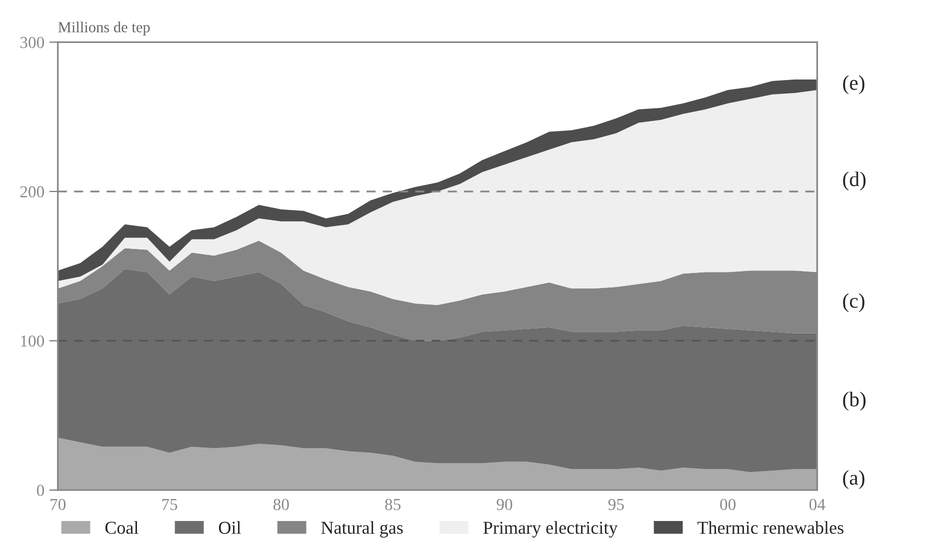  What do you see at coordinates (170, 504) in the screenshot?
I see `x-tick-label: 75` at bounding box center [170, 504].